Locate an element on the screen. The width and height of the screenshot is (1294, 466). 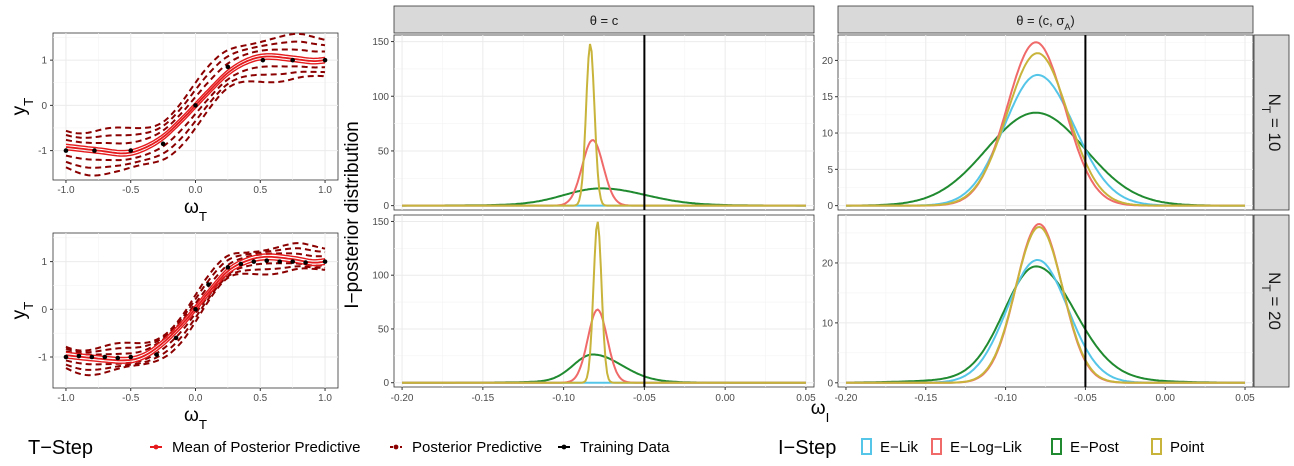
column-strip is located at coordinates (604, 19).